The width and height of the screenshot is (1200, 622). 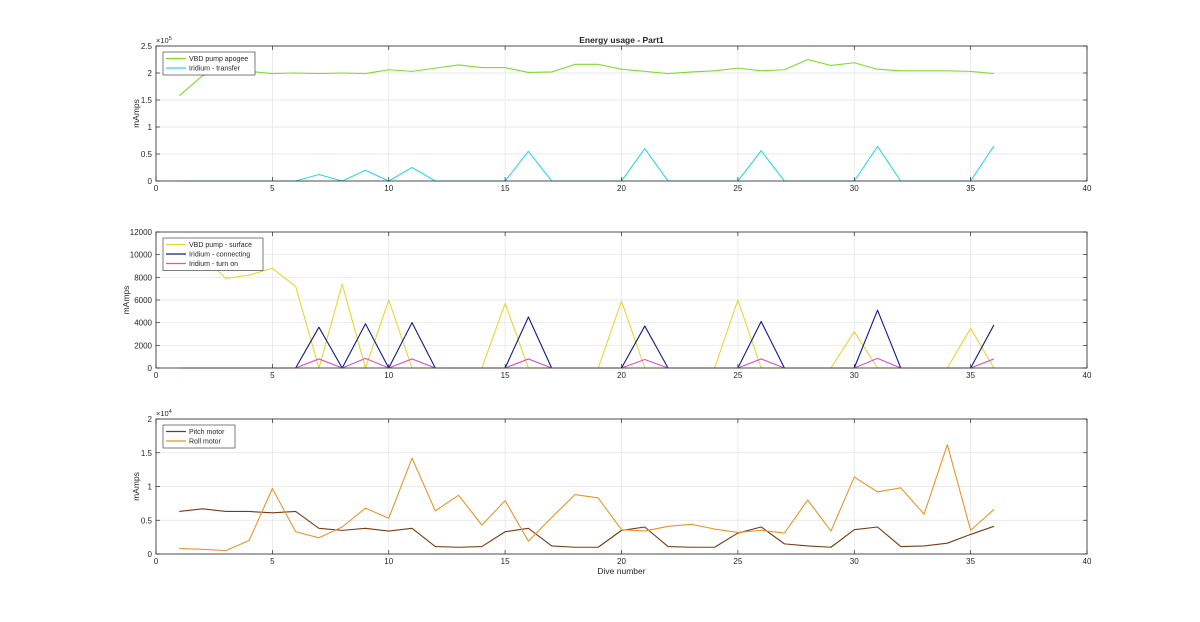 What do you see at coordinates (220, 245) in the screenshot?
I see `legend-entry: VBD pump - surface` at bounding box center [220, 245].